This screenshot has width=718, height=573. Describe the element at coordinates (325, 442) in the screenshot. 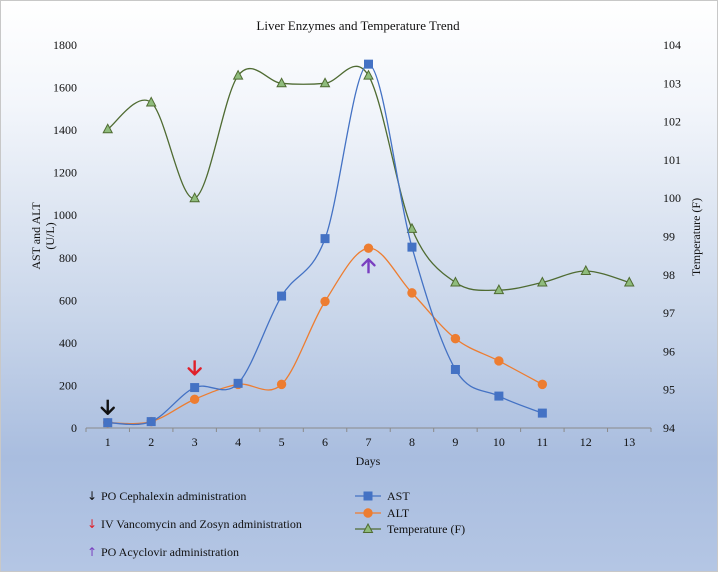

I see `x-tick-label: 6` at that location.